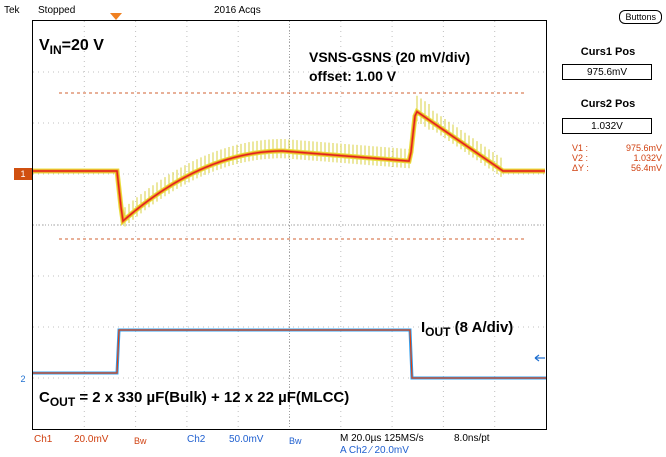  What do you see at coordinates (617, 168) in the screenshot?
I see `readout-row: ΔY : 56.4mV` at bounding box center [617, 168].